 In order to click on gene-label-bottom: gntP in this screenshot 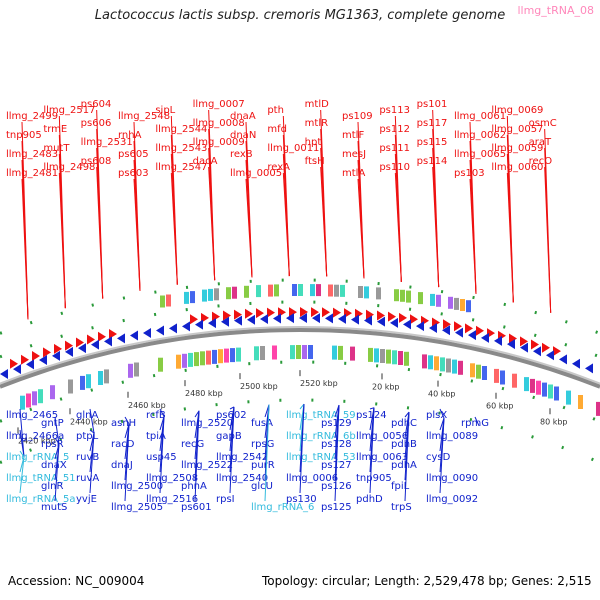, I will do `click(52, 423)`.